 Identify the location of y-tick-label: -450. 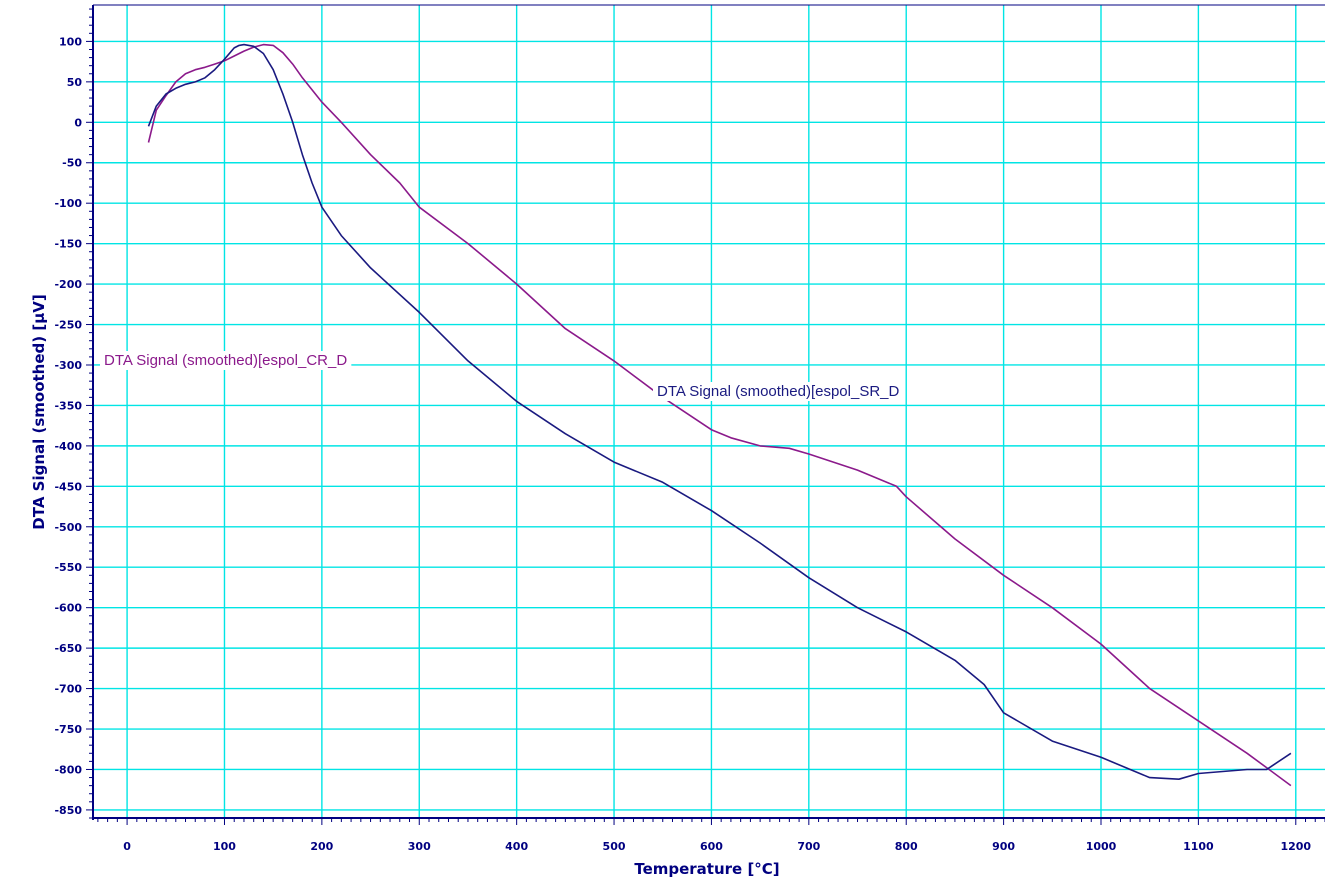
(68, 486).